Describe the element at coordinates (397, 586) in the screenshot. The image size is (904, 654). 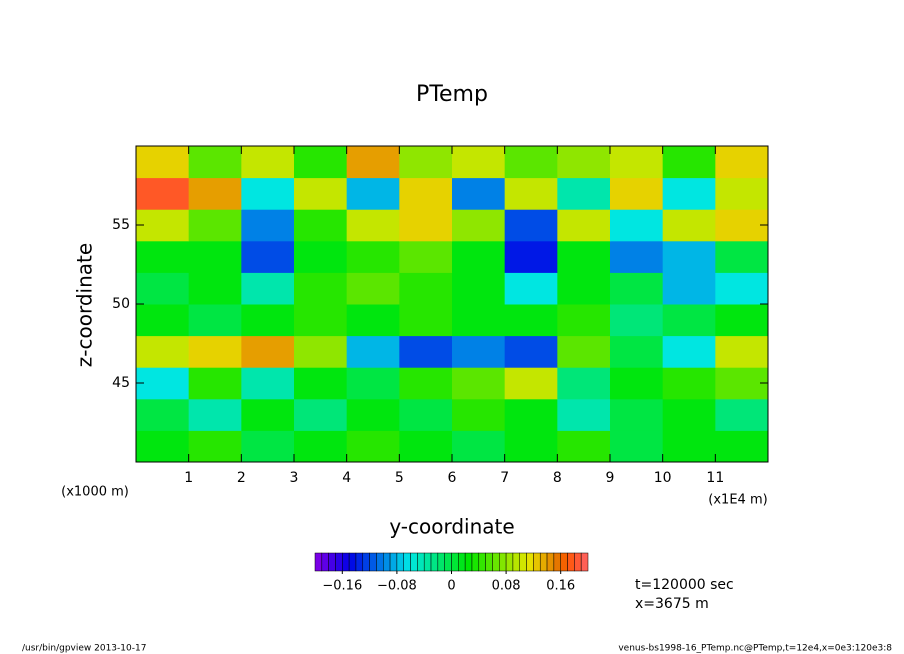
I see `colorbar-tick-label: −0.08` at that location.